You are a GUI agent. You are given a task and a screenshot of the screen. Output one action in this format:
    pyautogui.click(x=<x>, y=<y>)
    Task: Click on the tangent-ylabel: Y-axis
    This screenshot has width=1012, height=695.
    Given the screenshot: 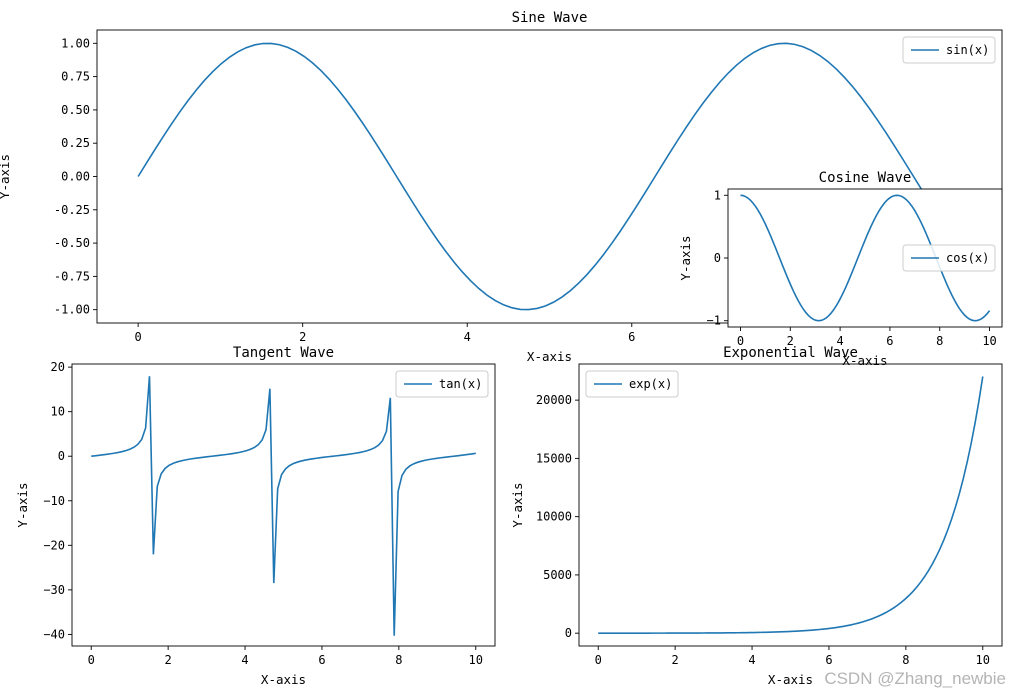 What is the action you would take?
    pyautogui.click(x=22, y=504)
    